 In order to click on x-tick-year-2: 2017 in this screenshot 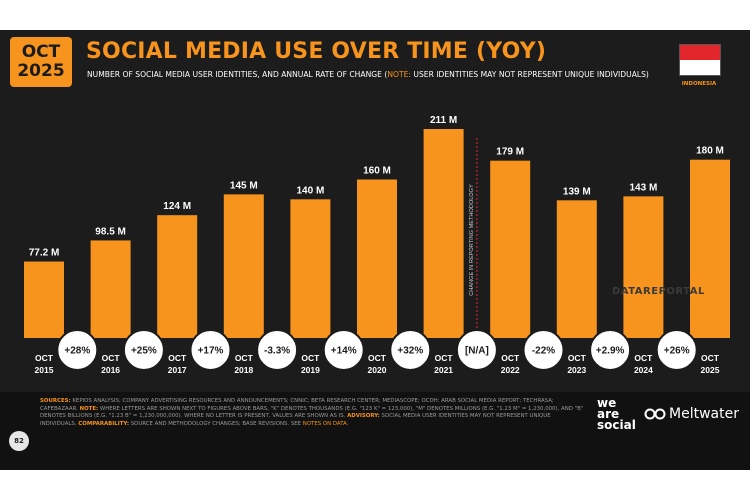, I will do `click(177, 370)`.